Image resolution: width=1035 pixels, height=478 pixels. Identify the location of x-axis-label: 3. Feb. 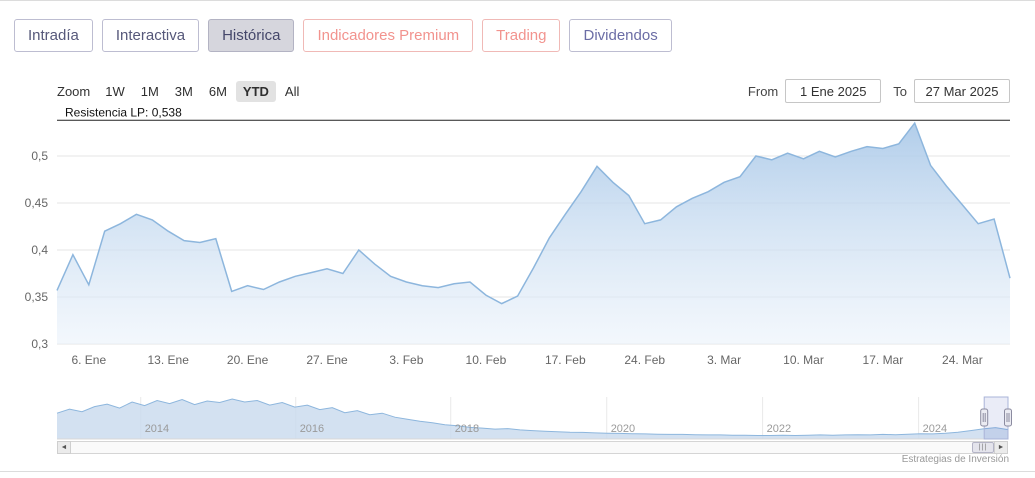
(406, 360).